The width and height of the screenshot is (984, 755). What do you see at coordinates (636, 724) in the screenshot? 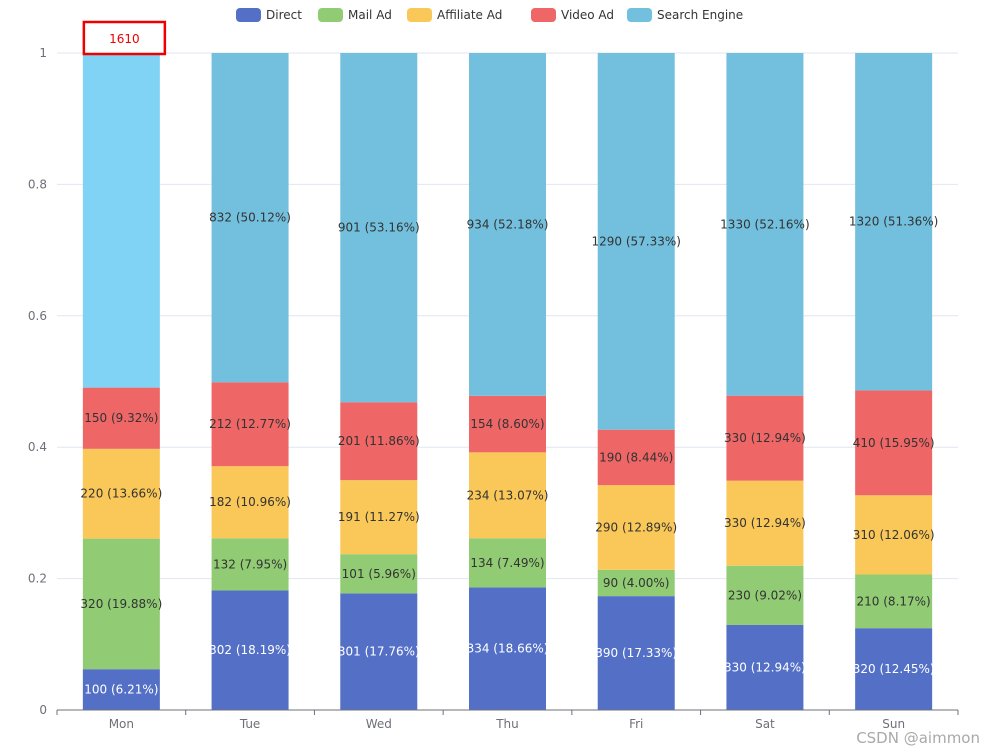
I see `x-tick-label: Fri` at bounding box center [636, 724].